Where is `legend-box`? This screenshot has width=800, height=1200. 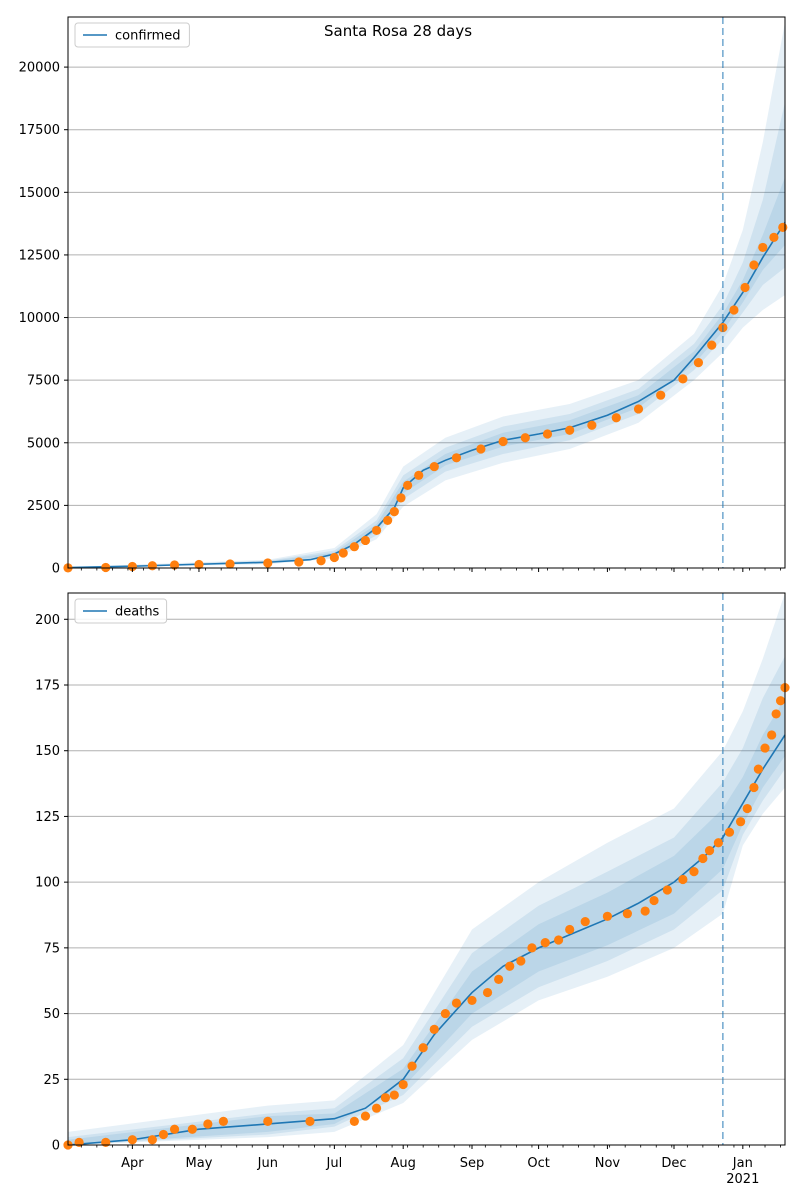 legend-box is located at coordinates (121, 611).